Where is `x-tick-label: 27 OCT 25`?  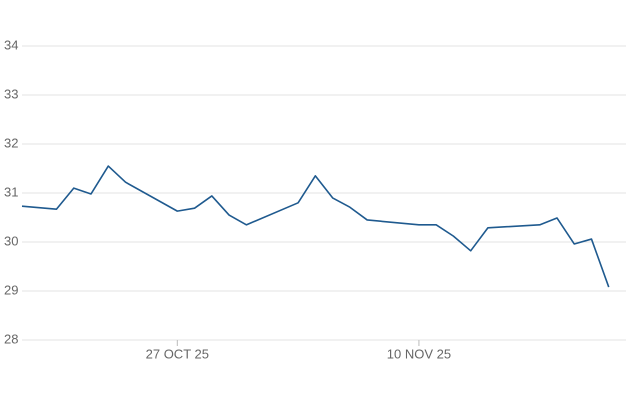
x-tick-label: 27 OCT 25 is located at coordinates (177, 353).